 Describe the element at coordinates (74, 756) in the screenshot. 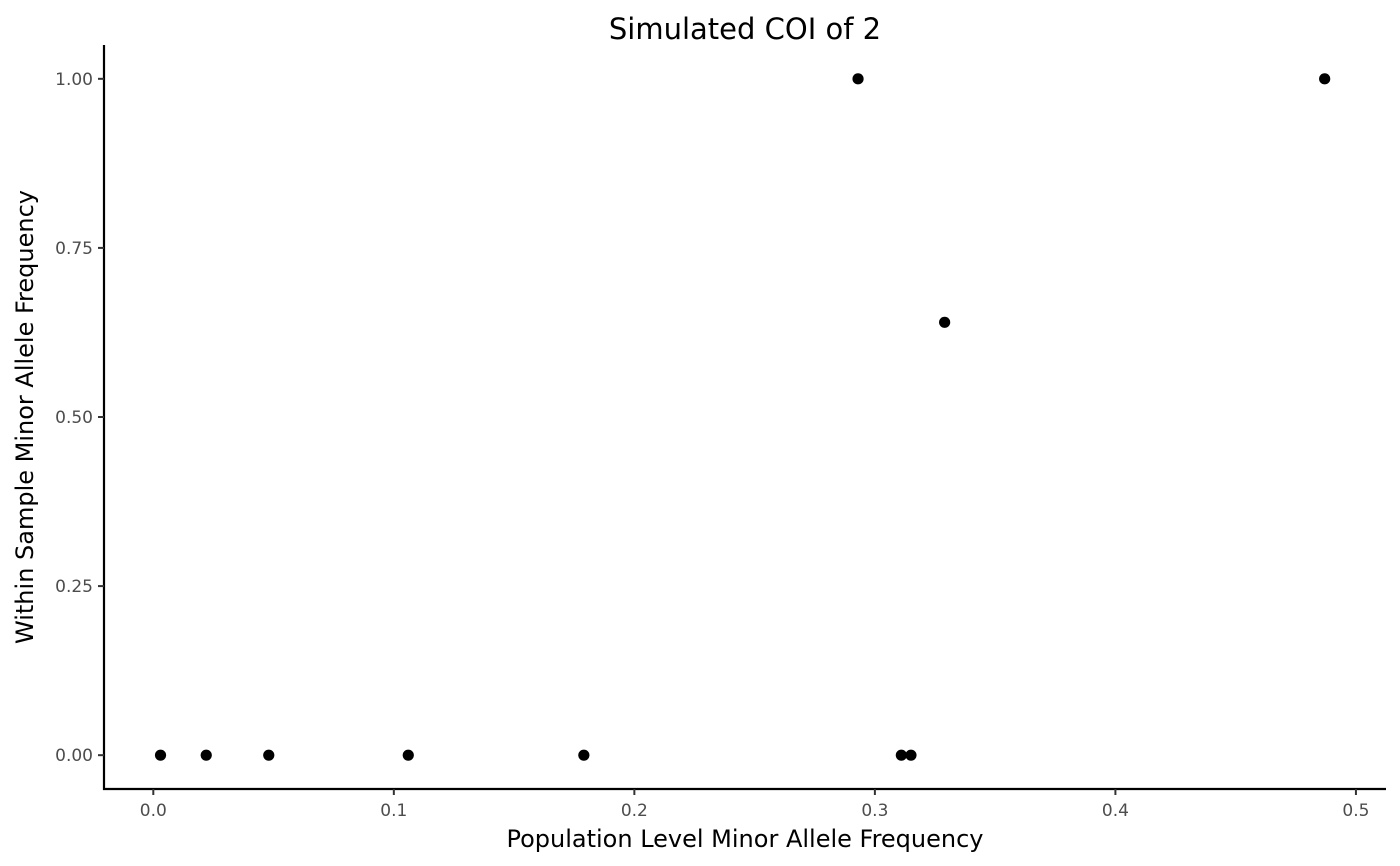

I see `y-tick-label: 0.00` at that location.